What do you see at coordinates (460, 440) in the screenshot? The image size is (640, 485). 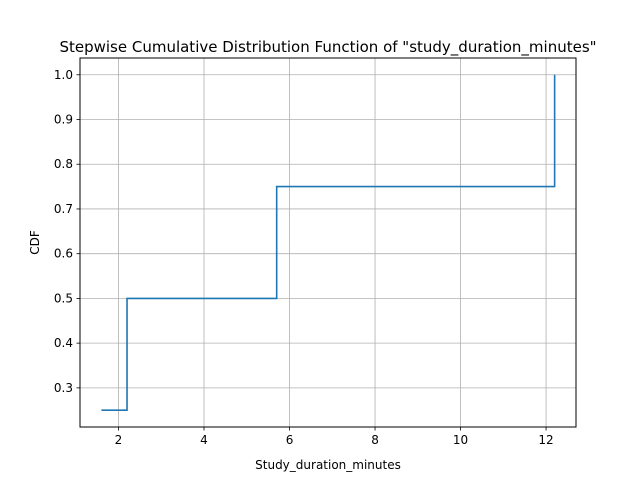 I see `x-tick-label: 10` at bounding box center [460, 440].